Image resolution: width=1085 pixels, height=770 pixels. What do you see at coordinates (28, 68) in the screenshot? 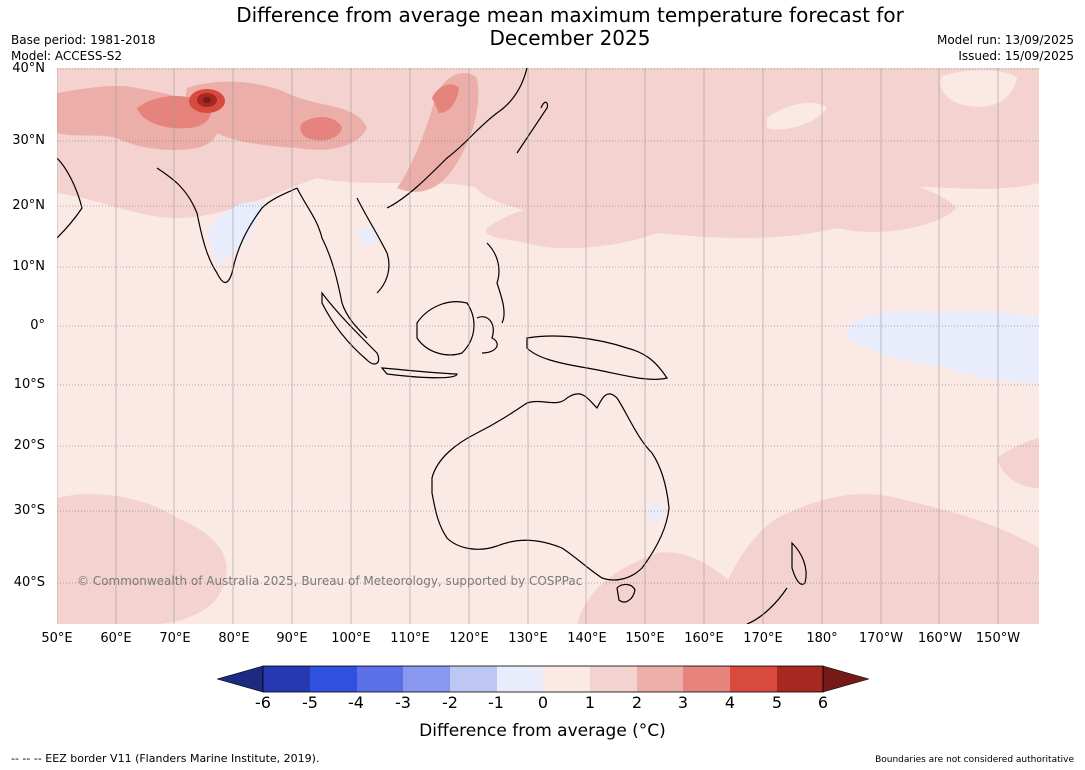
I see `lat-label-40n: 40°N` at bounding box center [28, 68].